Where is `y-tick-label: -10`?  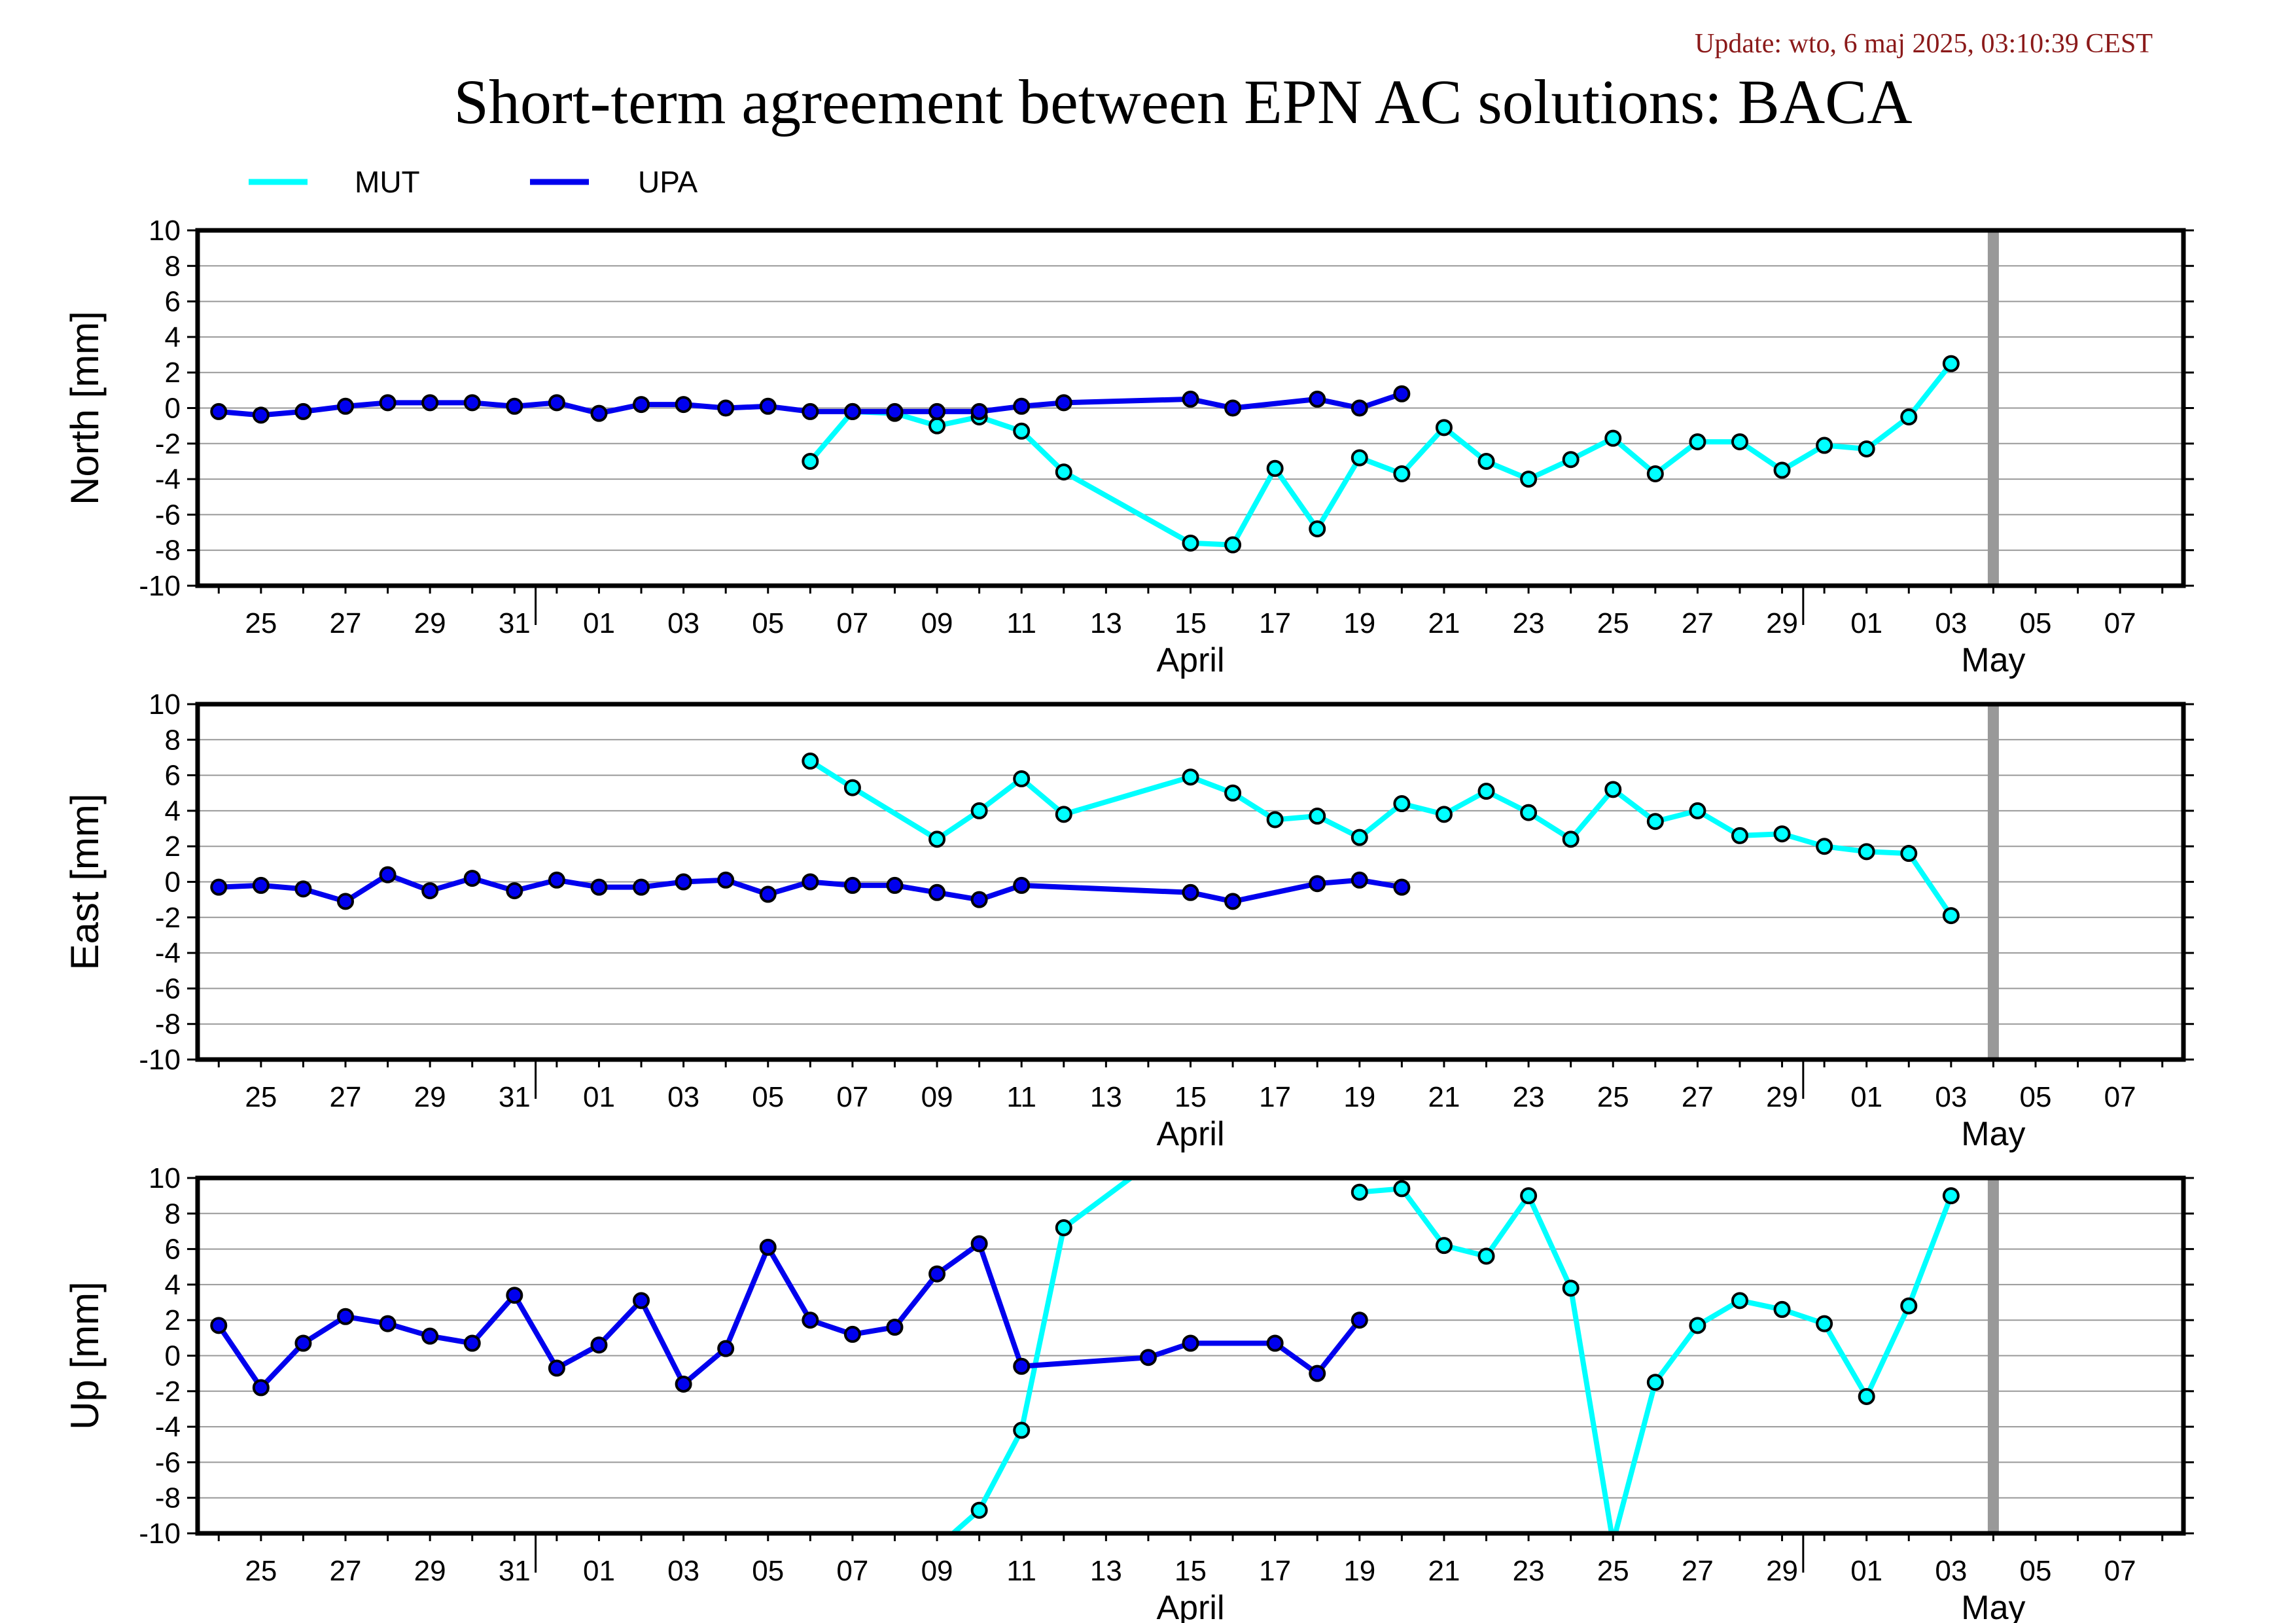 y-tick-label: -10 is located at coordinates (160, 1060).